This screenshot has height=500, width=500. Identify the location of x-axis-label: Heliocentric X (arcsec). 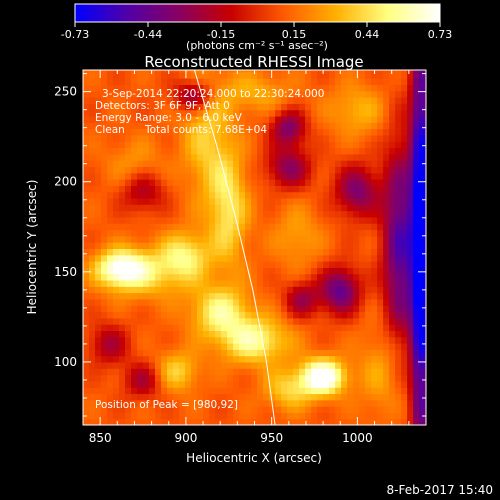
(254, 458).